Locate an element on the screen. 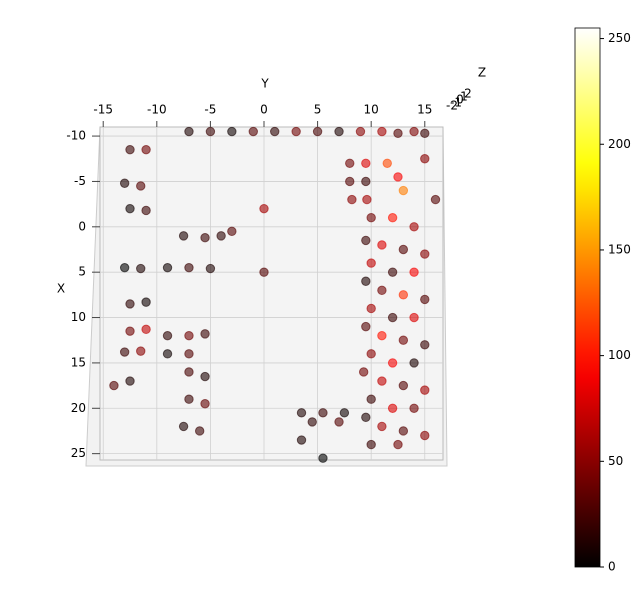  y-tick-label: 5 is located at coordinates (318, 110).